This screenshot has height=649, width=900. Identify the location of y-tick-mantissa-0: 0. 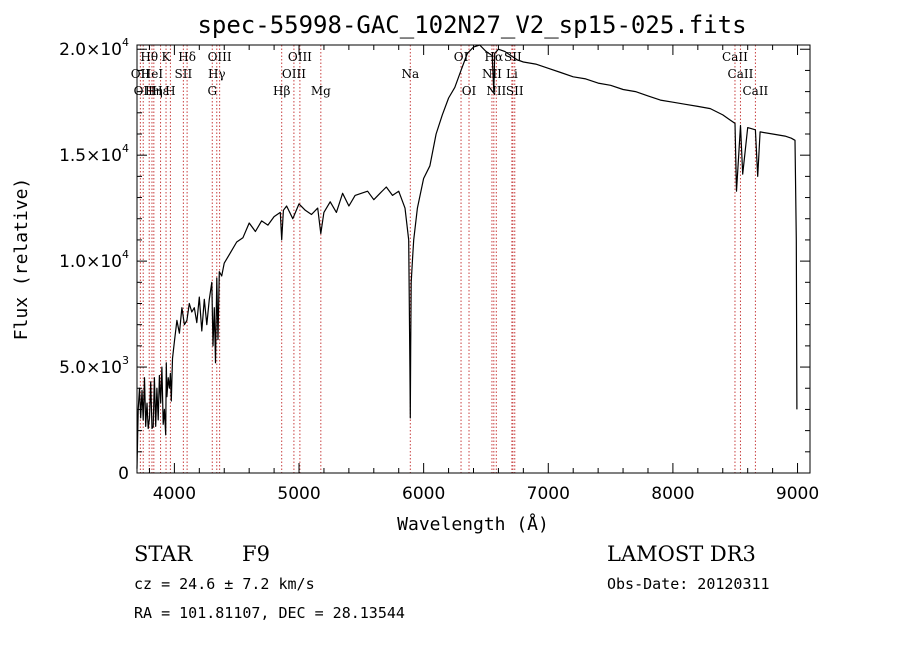
(123, 474).